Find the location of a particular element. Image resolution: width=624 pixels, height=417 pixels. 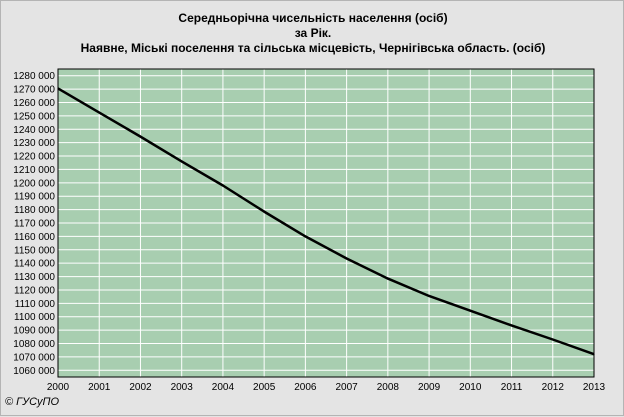

x-tick-label: 2005 is located at coordinates (264, 387).